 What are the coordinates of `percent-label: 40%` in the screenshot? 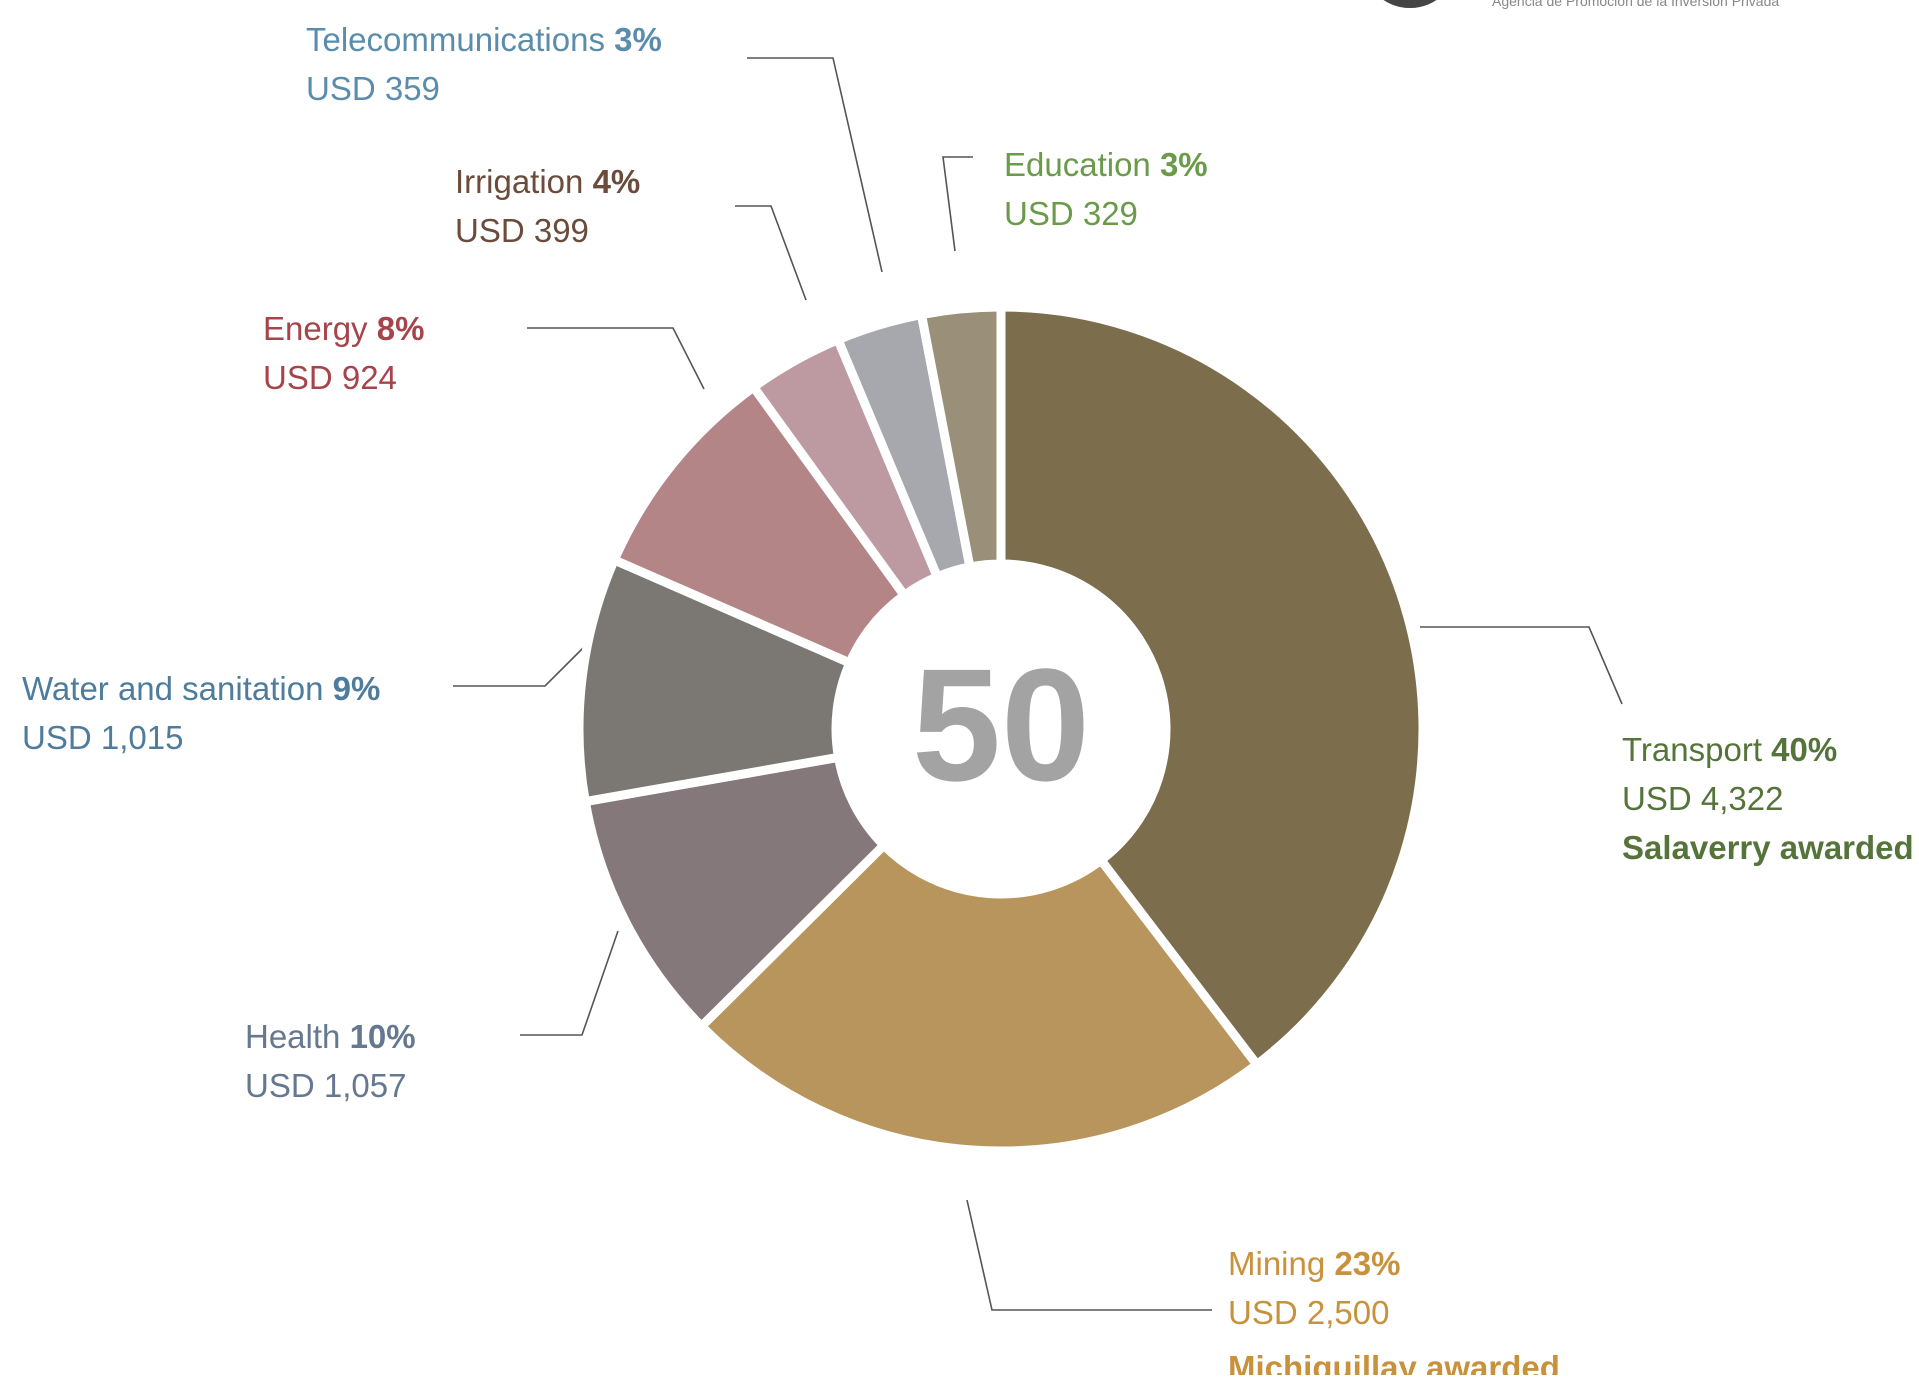 It's located at (1804, 749).